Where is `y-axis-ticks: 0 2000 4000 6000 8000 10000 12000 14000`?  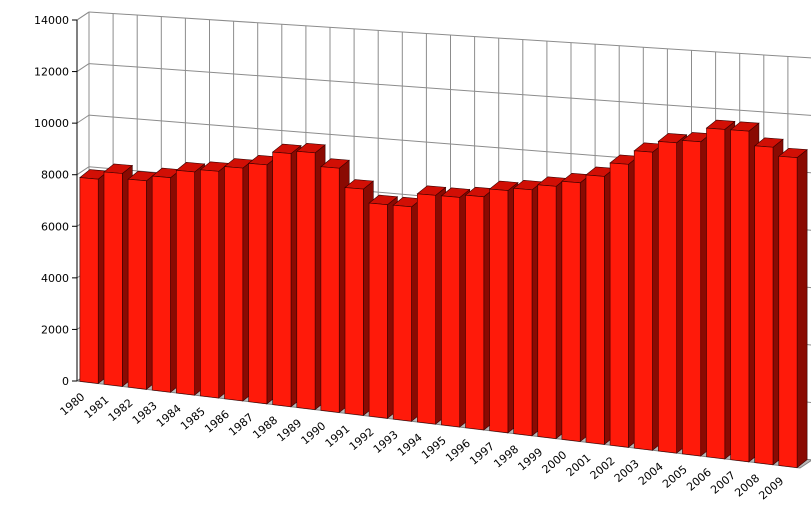 y-axis-ticks: 0 2000 4000 6000 8000 10000 12000 14000 is located at coordinates (56, 201).